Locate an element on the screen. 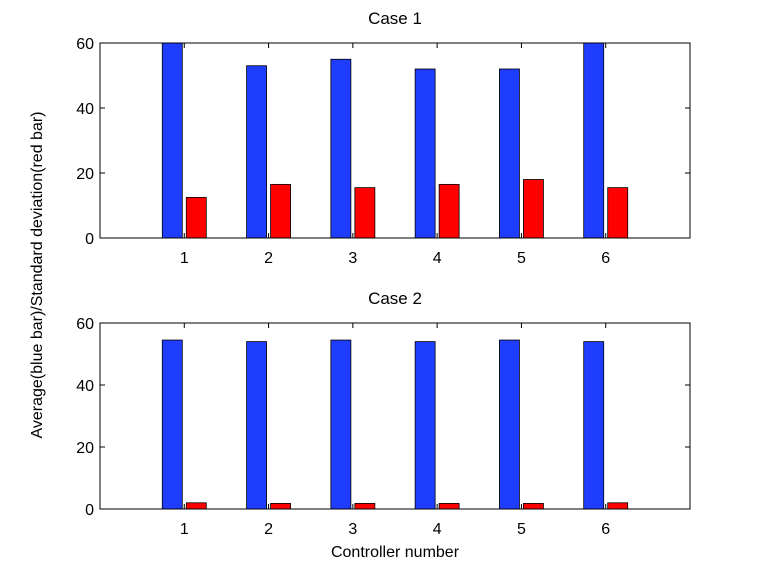  subplot-title: Case 1 is located at coordinates (395, 18).